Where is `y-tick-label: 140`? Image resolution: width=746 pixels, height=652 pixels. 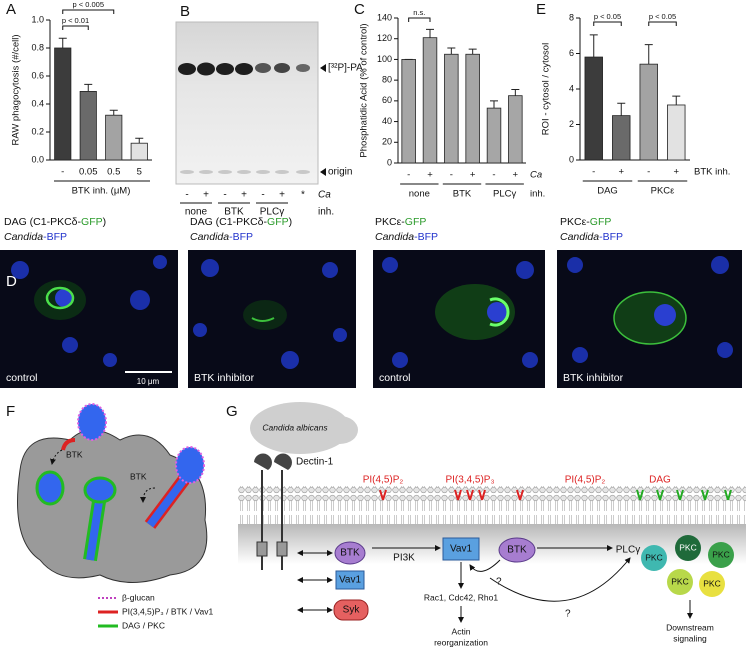 y-tick-label: 140 is located at coordinates (384, 17).